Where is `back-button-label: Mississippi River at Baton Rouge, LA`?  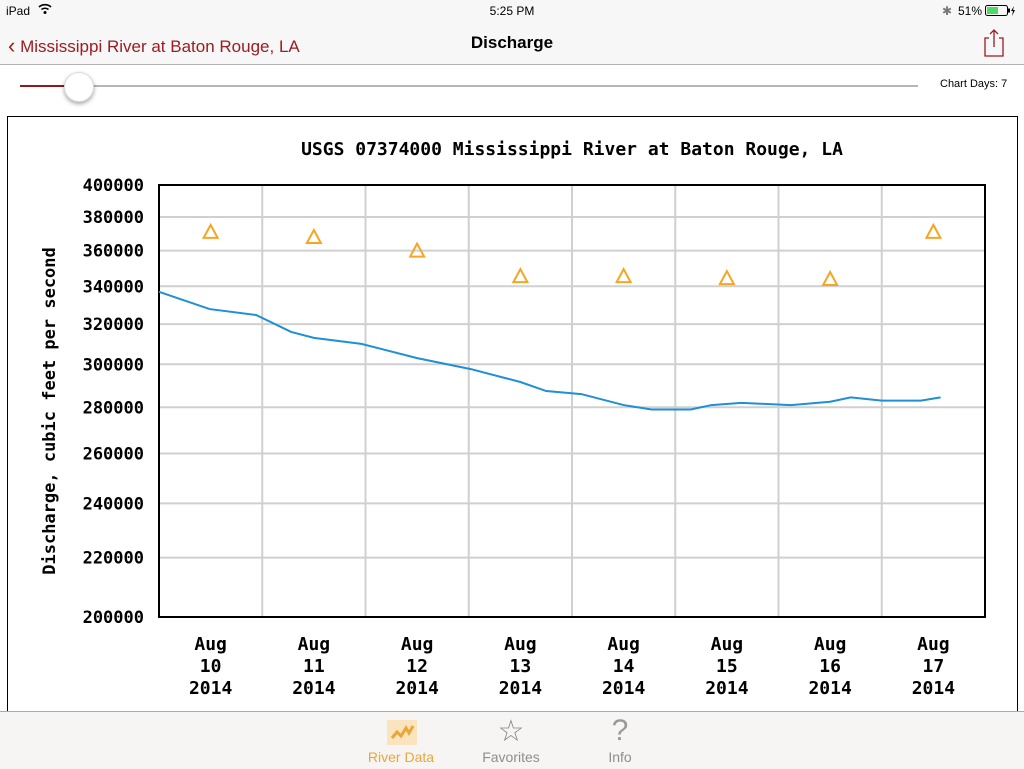
back-button-label: Mississippi River at Baton Rouge, LA is located at coordinates (160, 46).